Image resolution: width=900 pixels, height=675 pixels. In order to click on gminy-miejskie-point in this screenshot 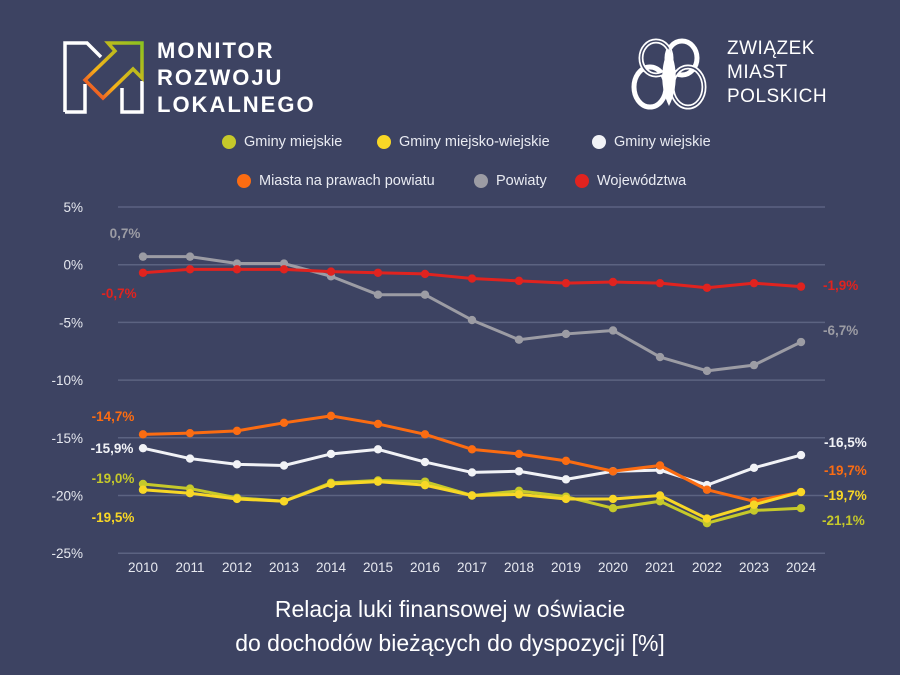, I will do `click(754, 510)`.